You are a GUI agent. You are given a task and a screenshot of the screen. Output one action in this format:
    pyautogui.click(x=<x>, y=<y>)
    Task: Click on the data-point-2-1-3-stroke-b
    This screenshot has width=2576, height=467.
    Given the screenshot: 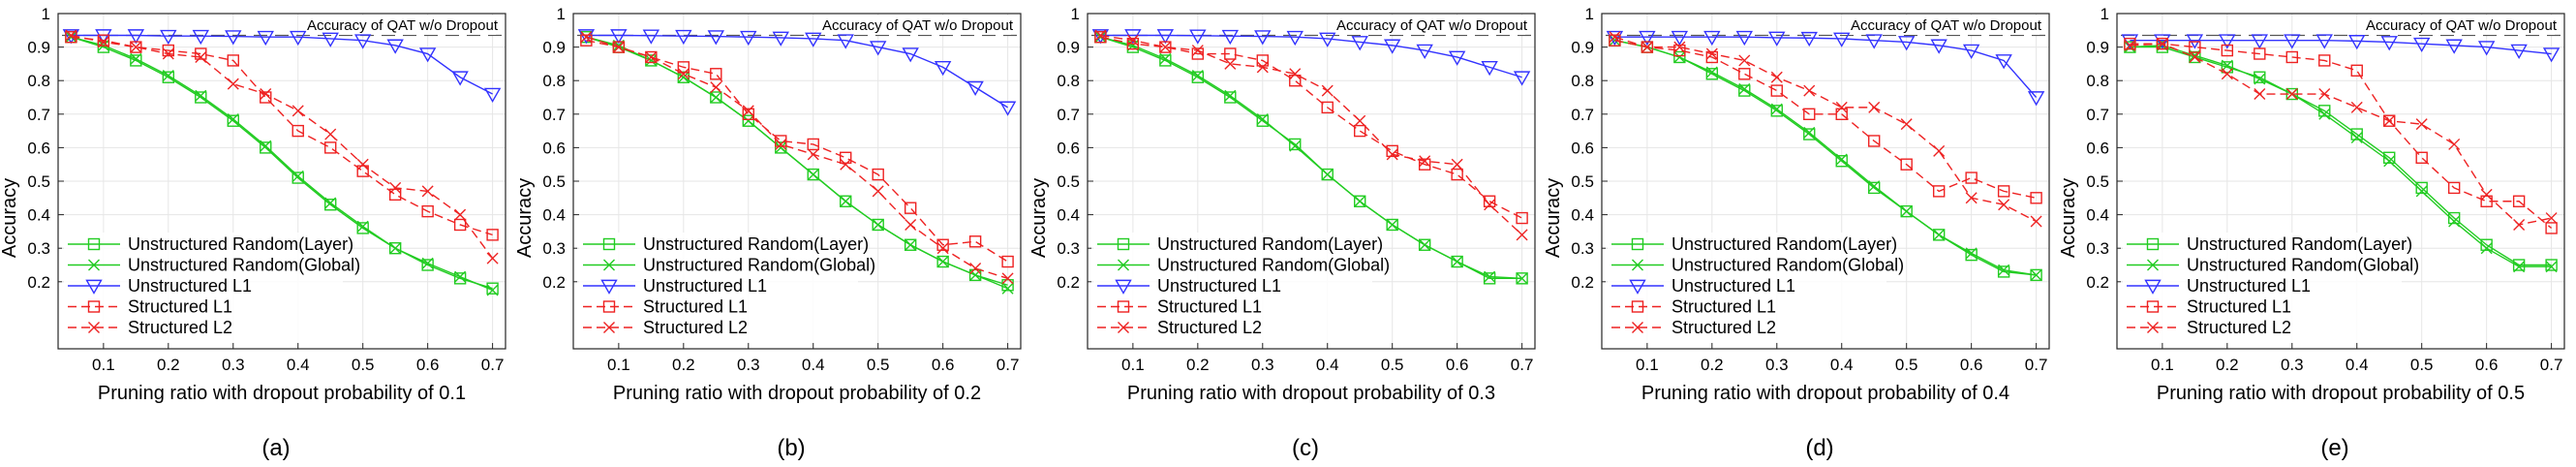 What is the action you would take?
    pyautogui.click(x=1197, y=76)
    